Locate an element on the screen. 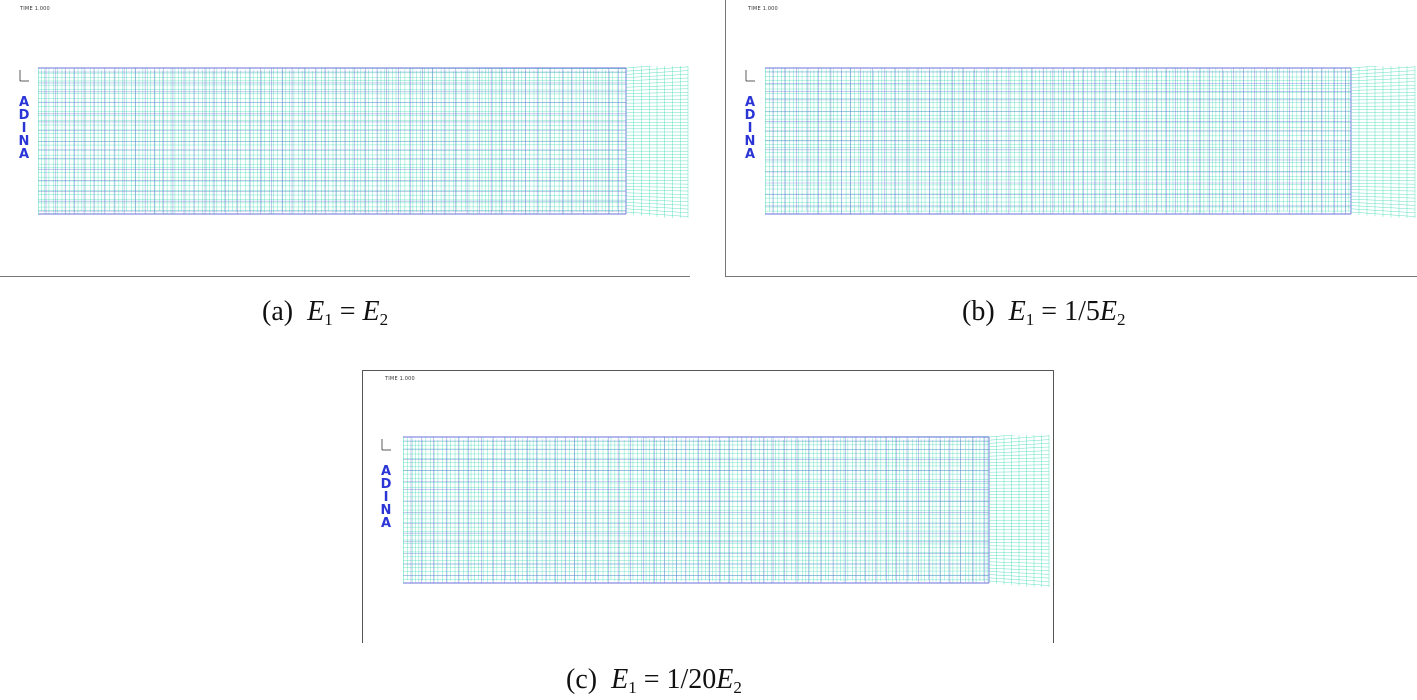 The image size is (1417, 700). caption-b: (b) E1 = 1/5E2 is located at coordinates (1043, 313).